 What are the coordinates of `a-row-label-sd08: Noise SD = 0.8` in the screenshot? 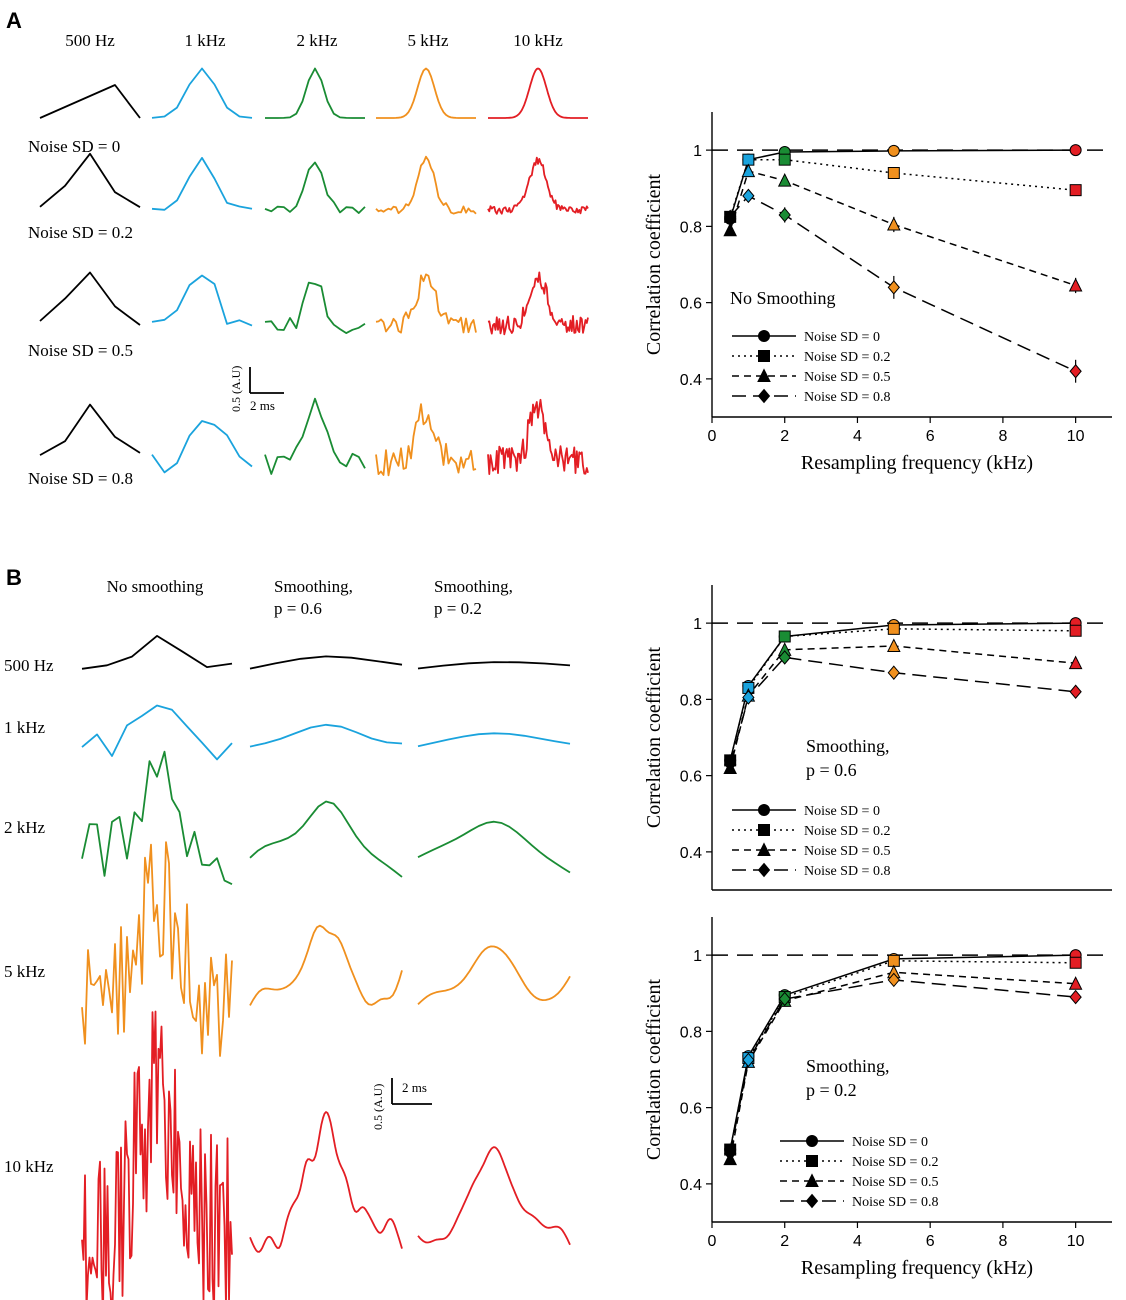 It's located at (80, 478).